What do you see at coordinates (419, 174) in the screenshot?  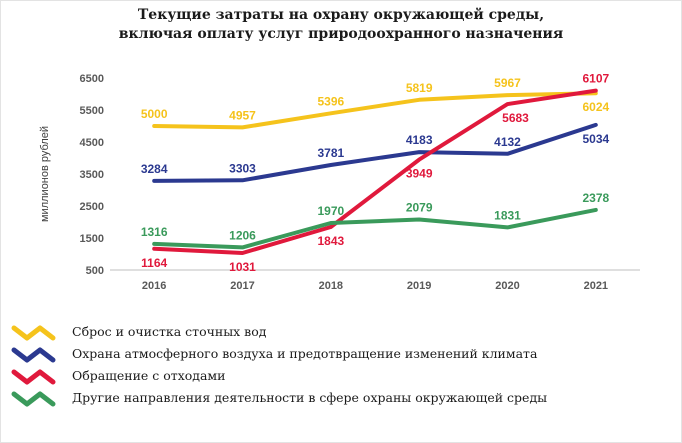 I see `data-label: 3949` at bounding box center [419, 174].